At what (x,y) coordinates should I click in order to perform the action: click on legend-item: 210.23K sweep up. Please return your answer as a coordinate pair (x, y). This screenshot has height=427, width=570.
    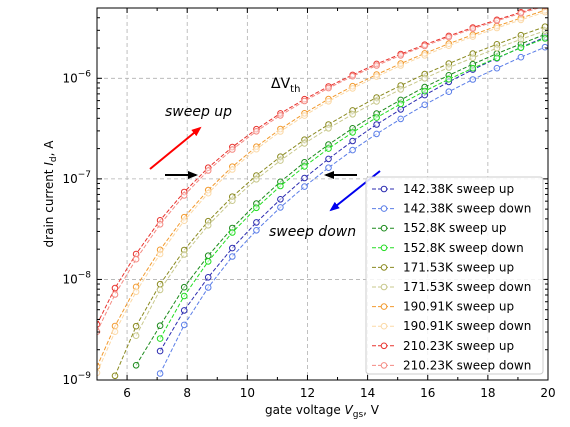
    Looking at the image, I should click on (443, 346).